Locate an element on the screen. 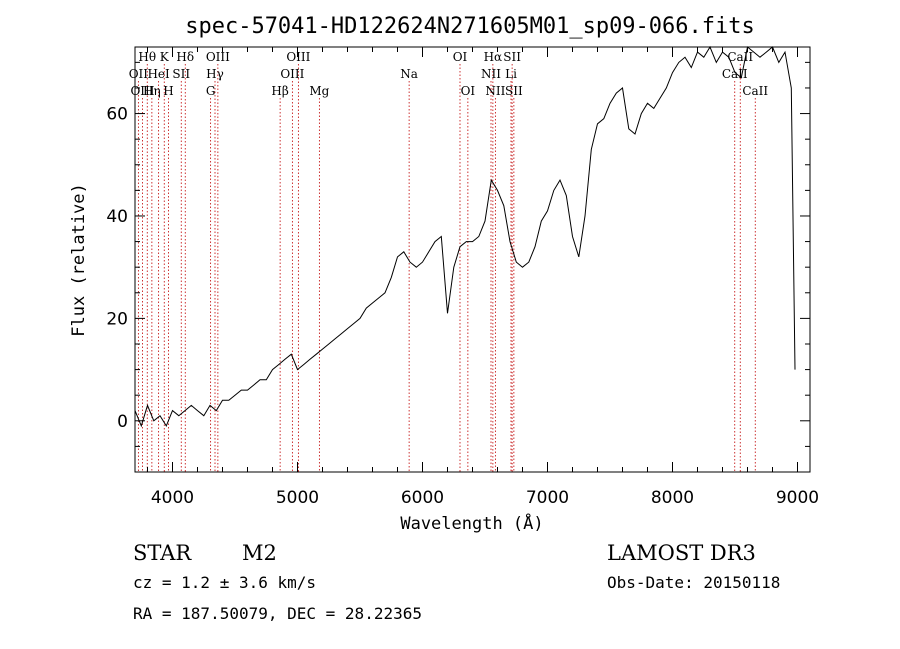  line-label: Hγ is located at coordinates (215, 74).